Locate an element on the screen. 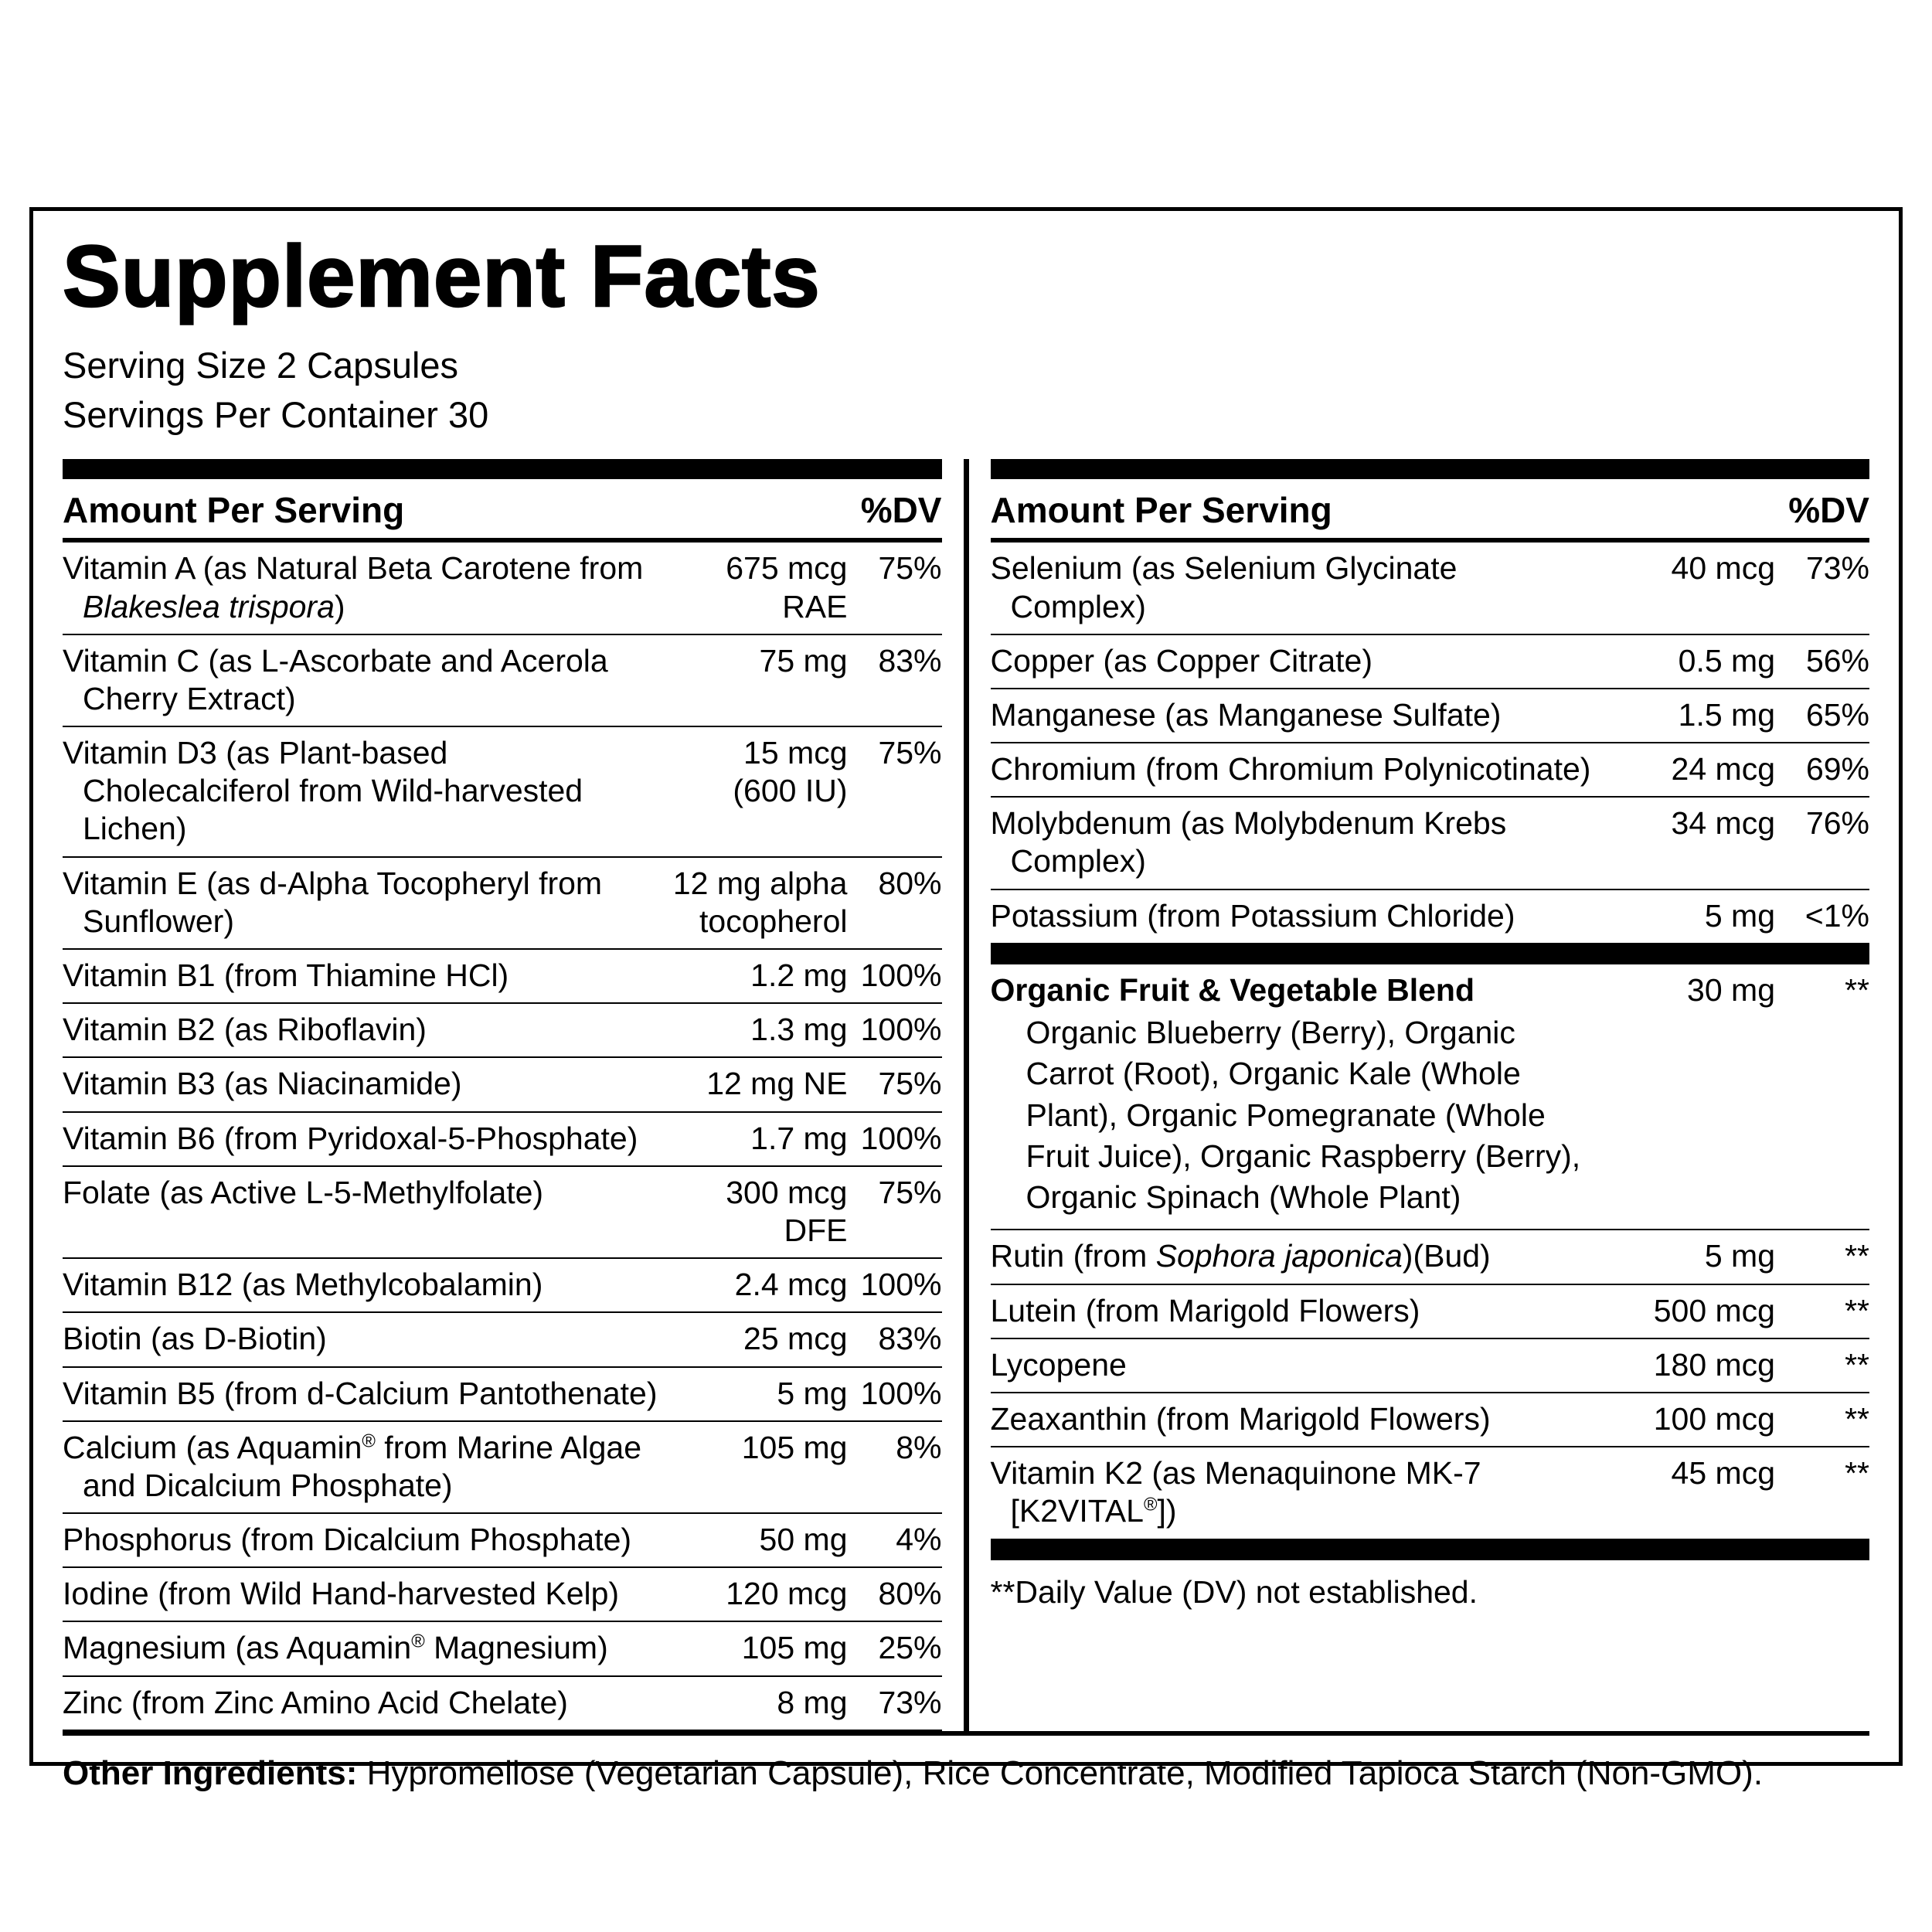  nutrient-amount: 12 mg NE is located at coordinates (777, 1084).